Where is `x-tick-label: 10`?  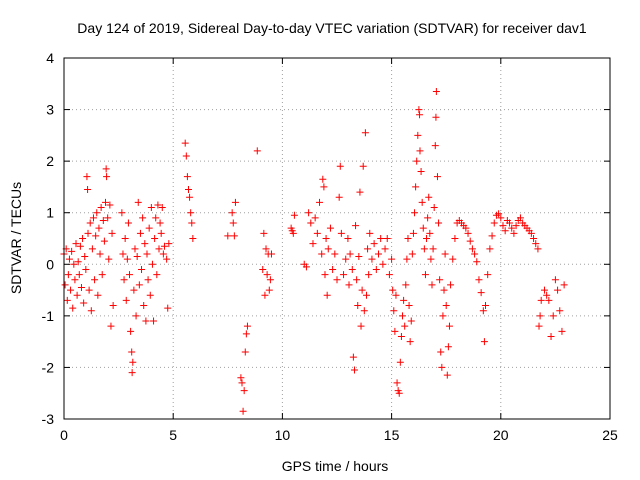
x-tick-label: 10 is located at coordinates (283, 435).